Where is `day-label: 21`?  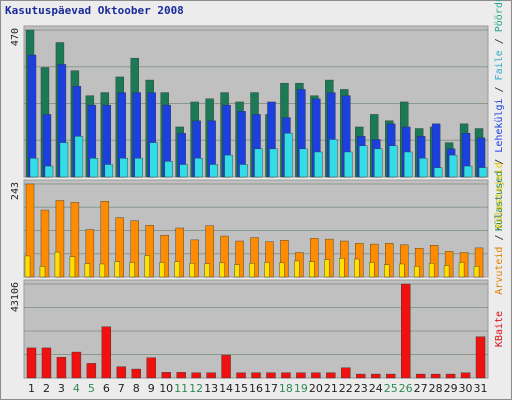 day-label: 21 is located at coordinates (331, 388).